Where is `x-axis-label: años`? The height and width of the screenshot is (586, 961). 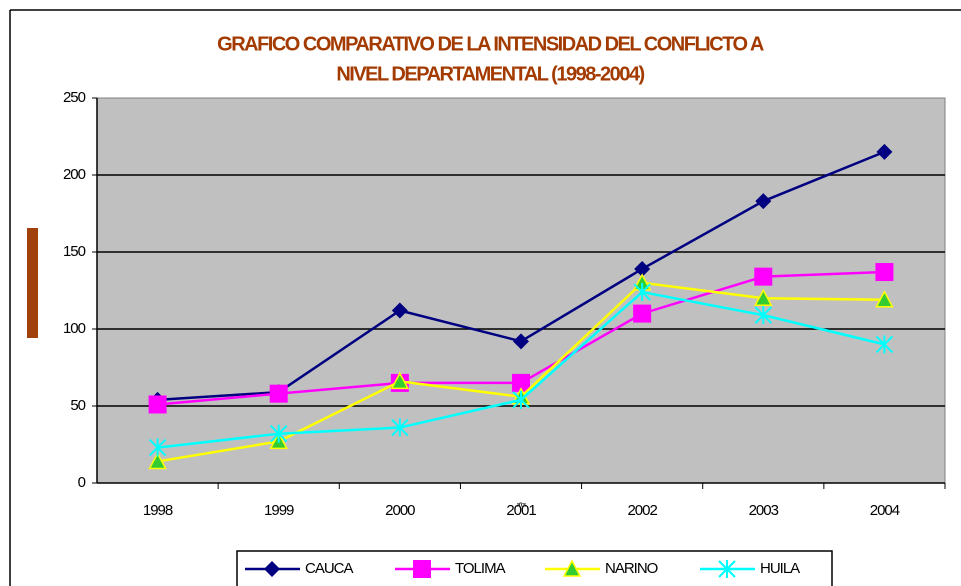 x-axis-label: años is located at coordinates (521, 506).